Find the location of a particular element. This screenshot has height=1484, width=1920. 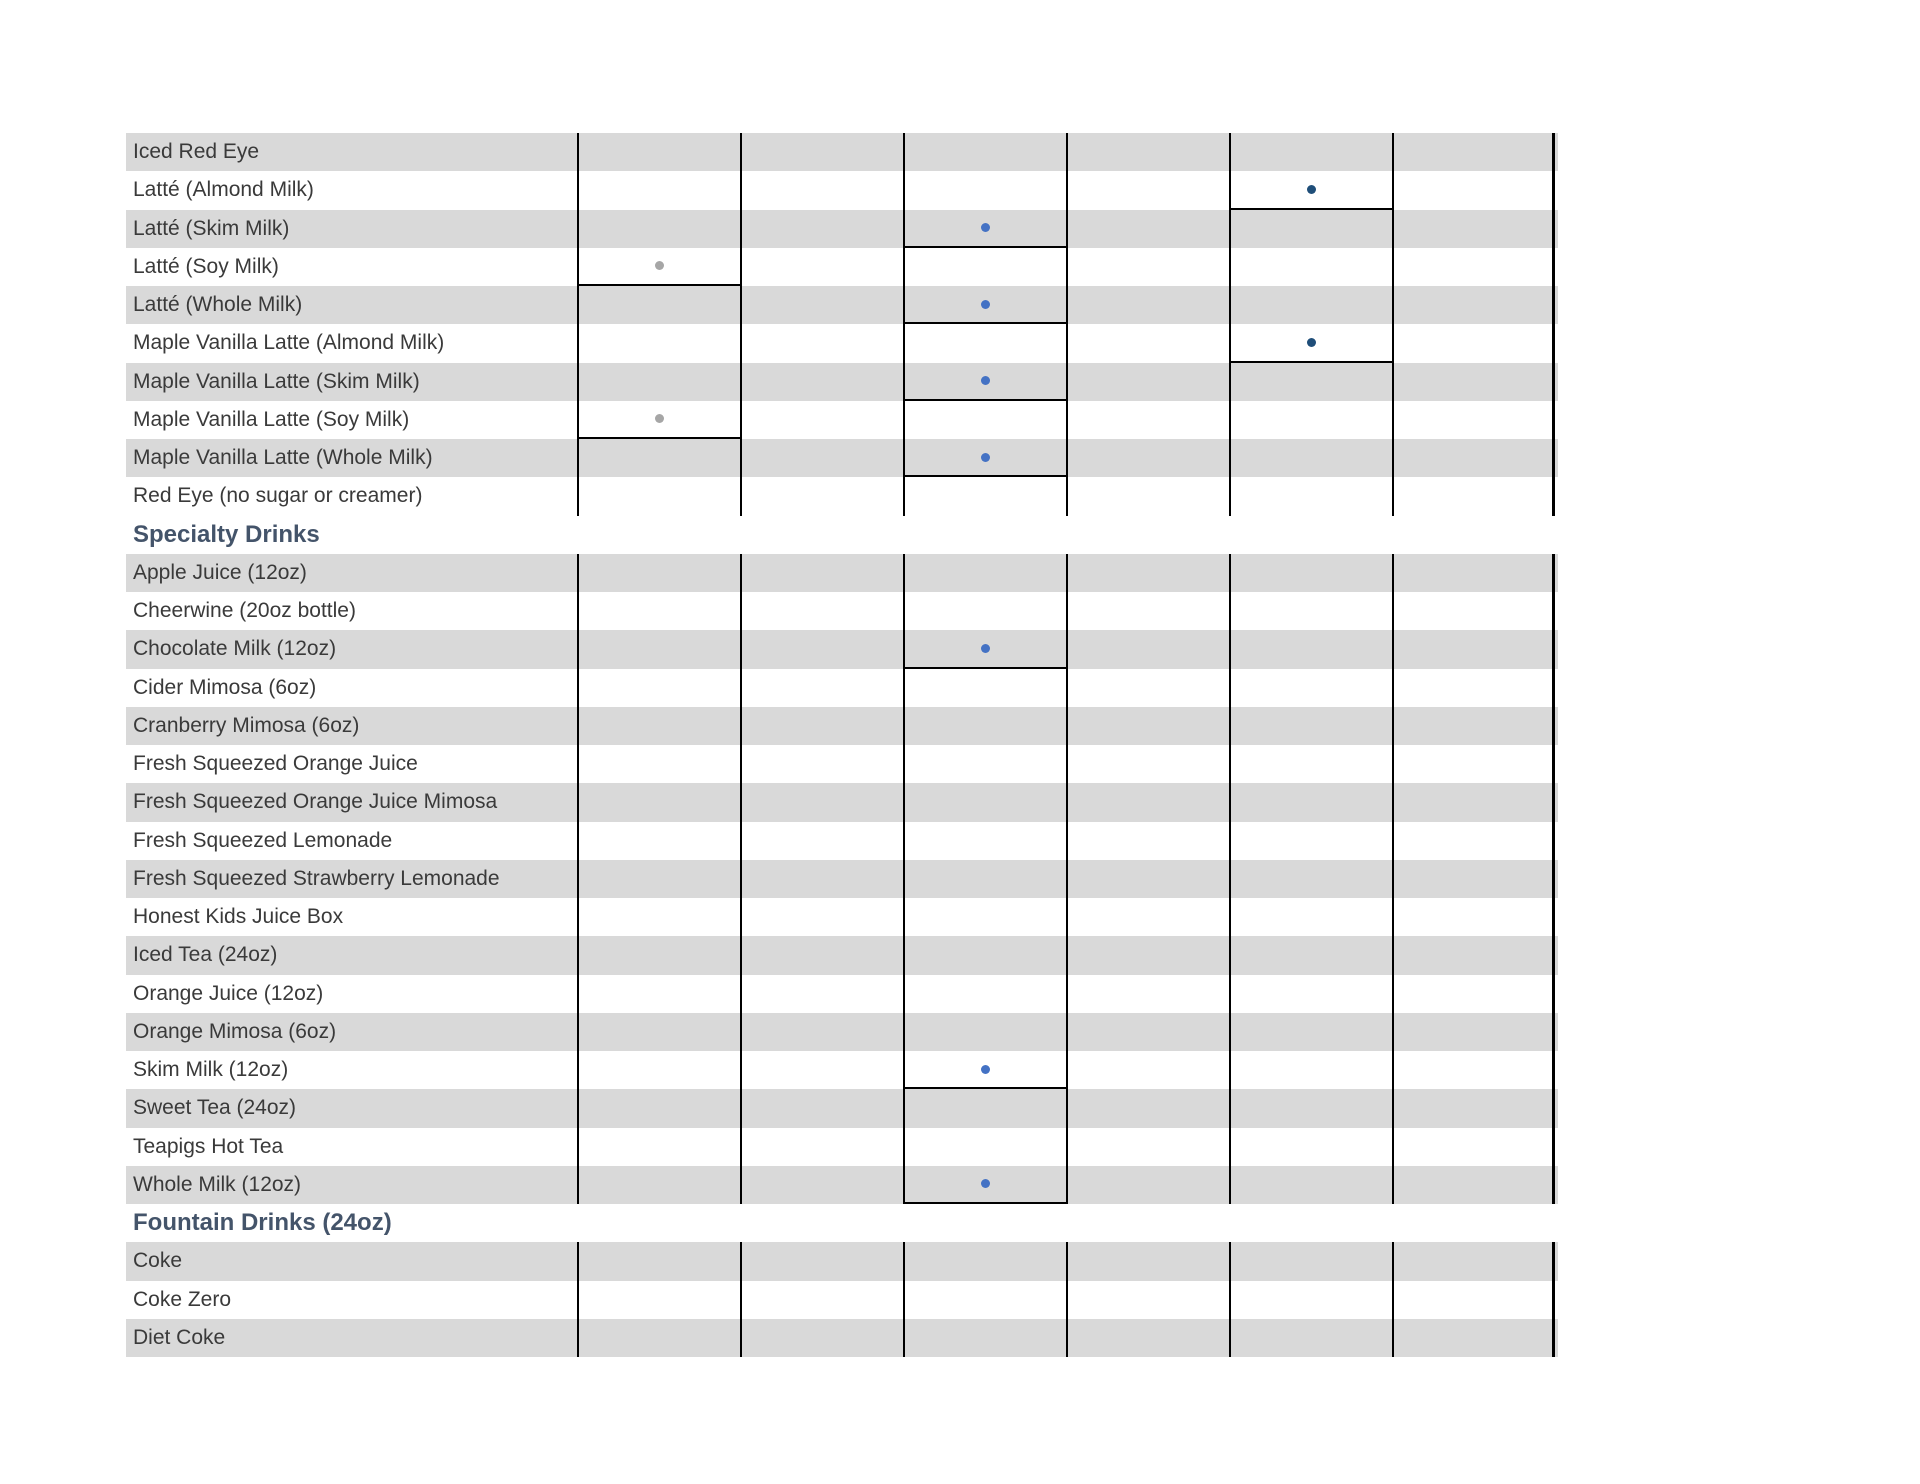

drink-name-cell: Latté (Soy Milk) is located at coordinates (206, 266).